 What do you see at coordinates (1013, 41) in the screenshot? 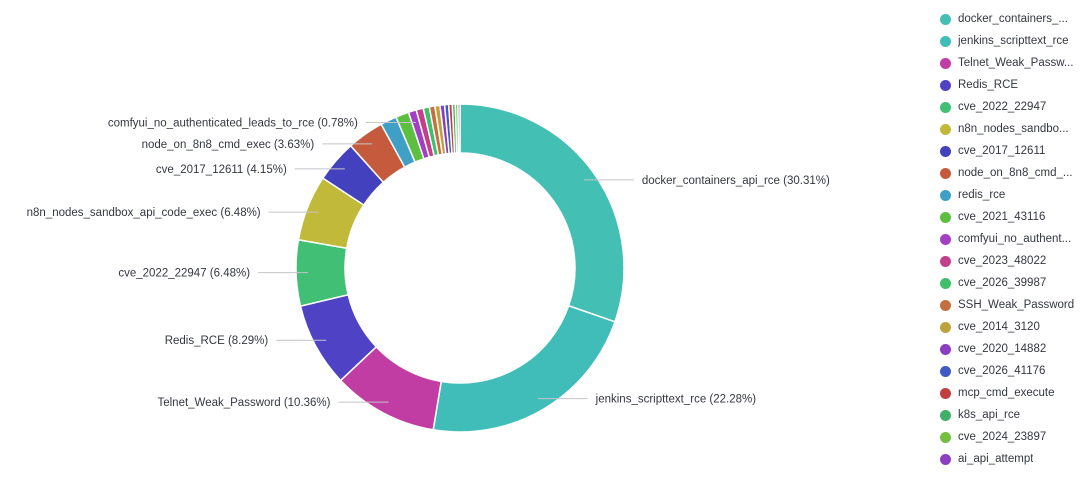
I see `legend-label: jenkins_scripttext_rce` at bounding box center [1013, 41].